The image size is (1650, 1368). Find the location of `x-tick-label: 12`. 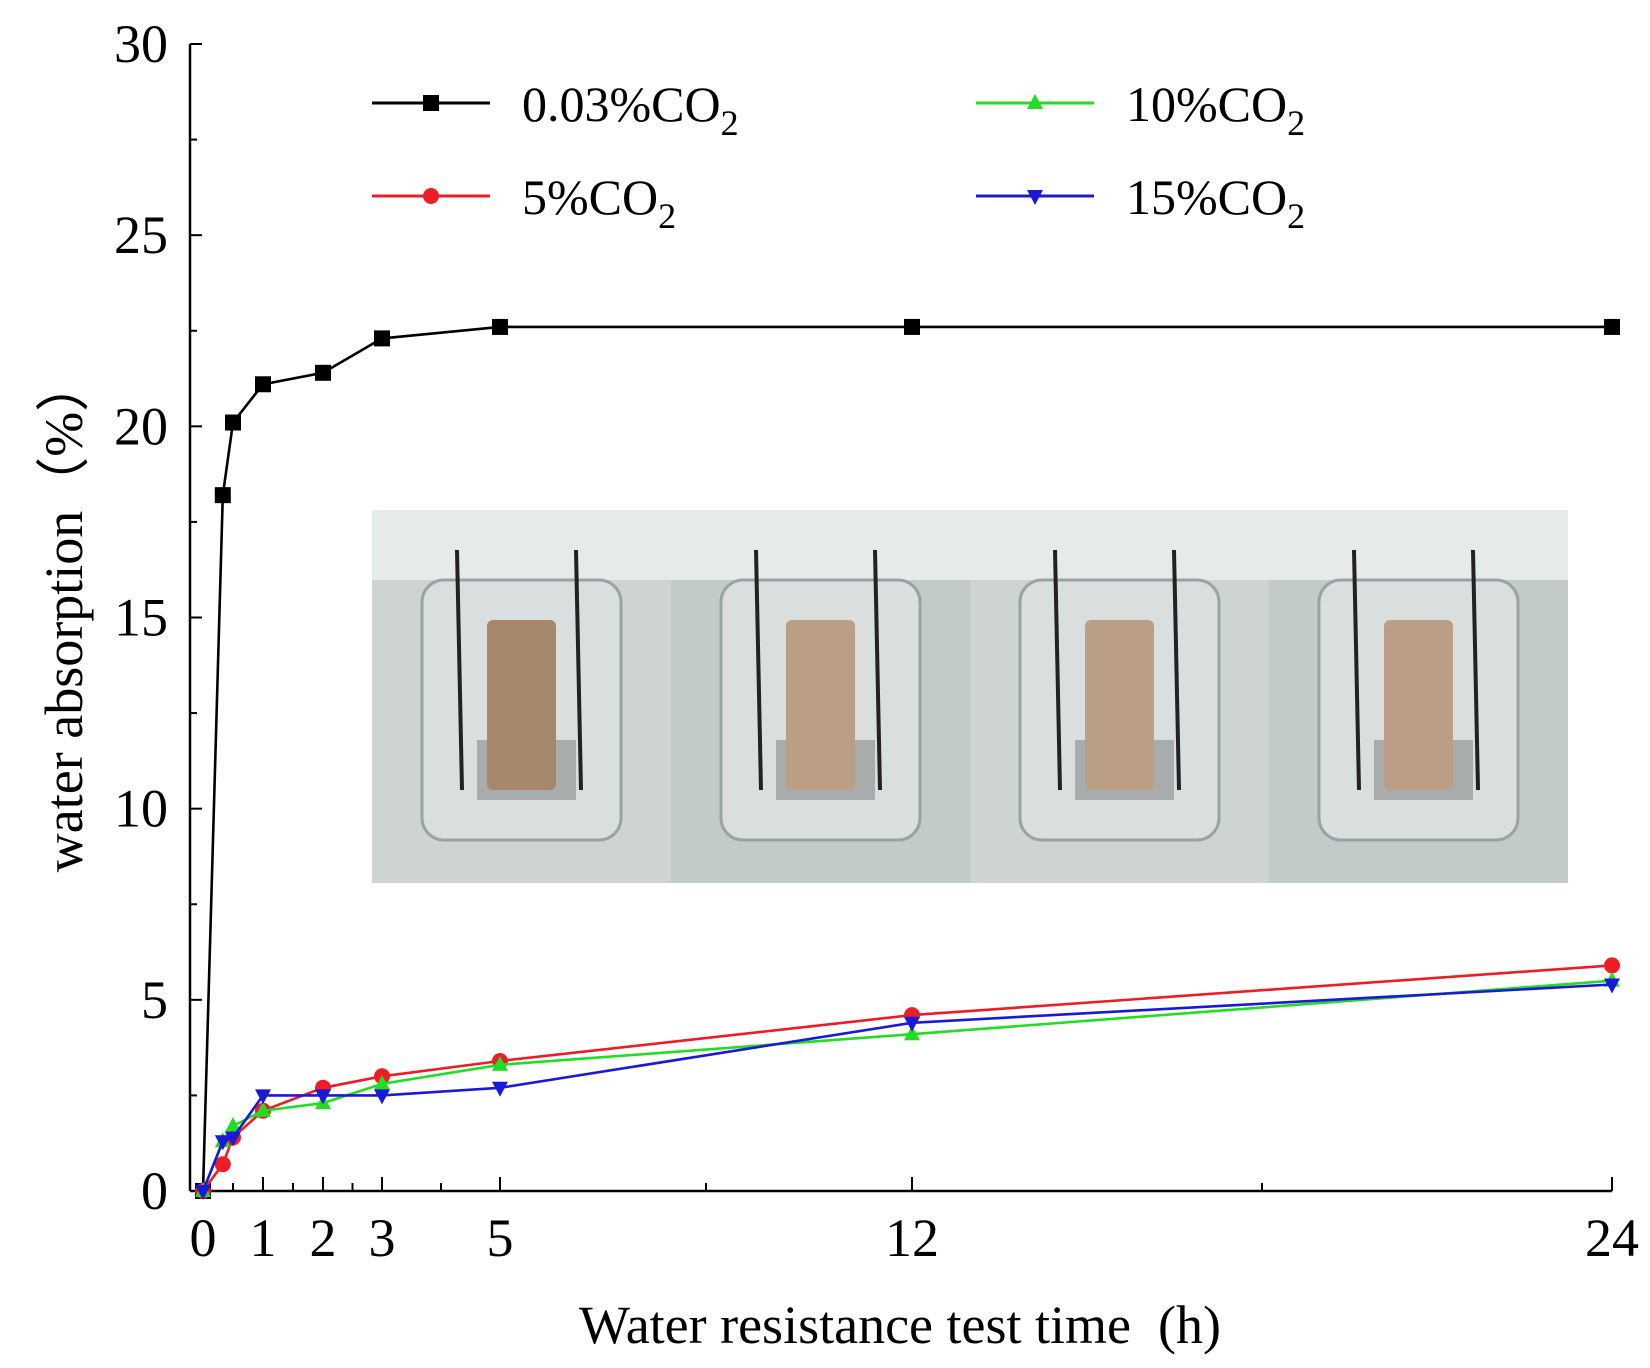

x-tick-label: 12 is located at coordinates (912, 1238).